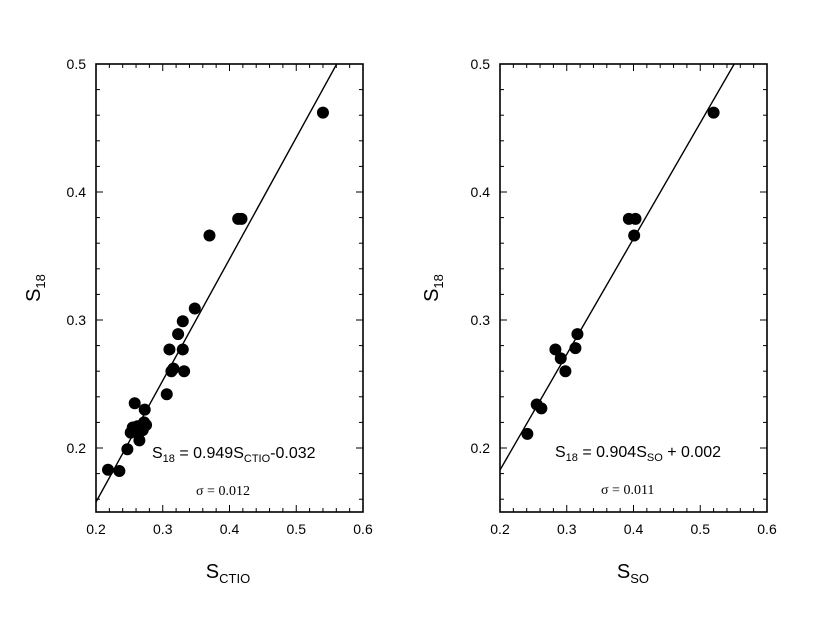  I want to click on x-axis-label: SCTIO, so click(228, 573).